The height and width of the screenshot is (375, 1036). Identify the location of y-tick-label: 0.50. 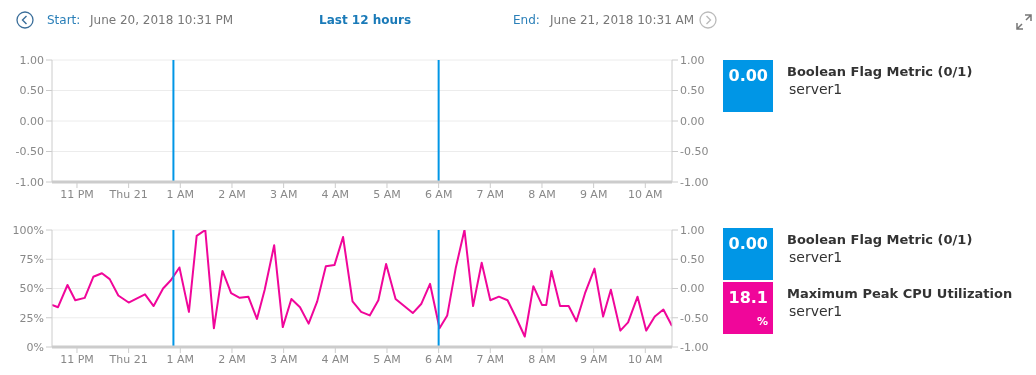
(31, 91).